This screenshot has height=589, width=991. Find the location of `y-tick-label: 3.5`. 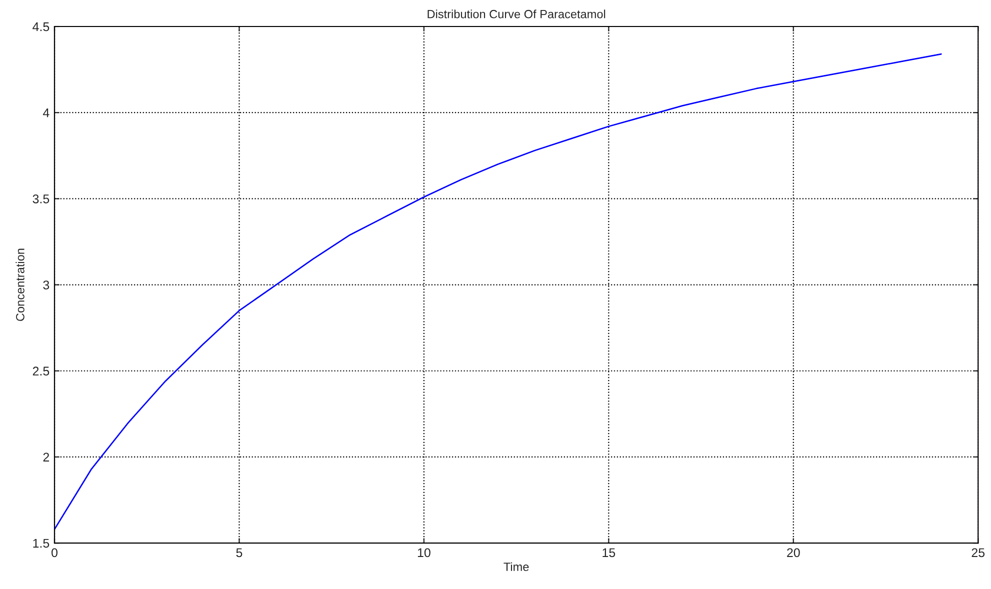

y-tick-label: 3.5 is located at coordinates (41, 199).